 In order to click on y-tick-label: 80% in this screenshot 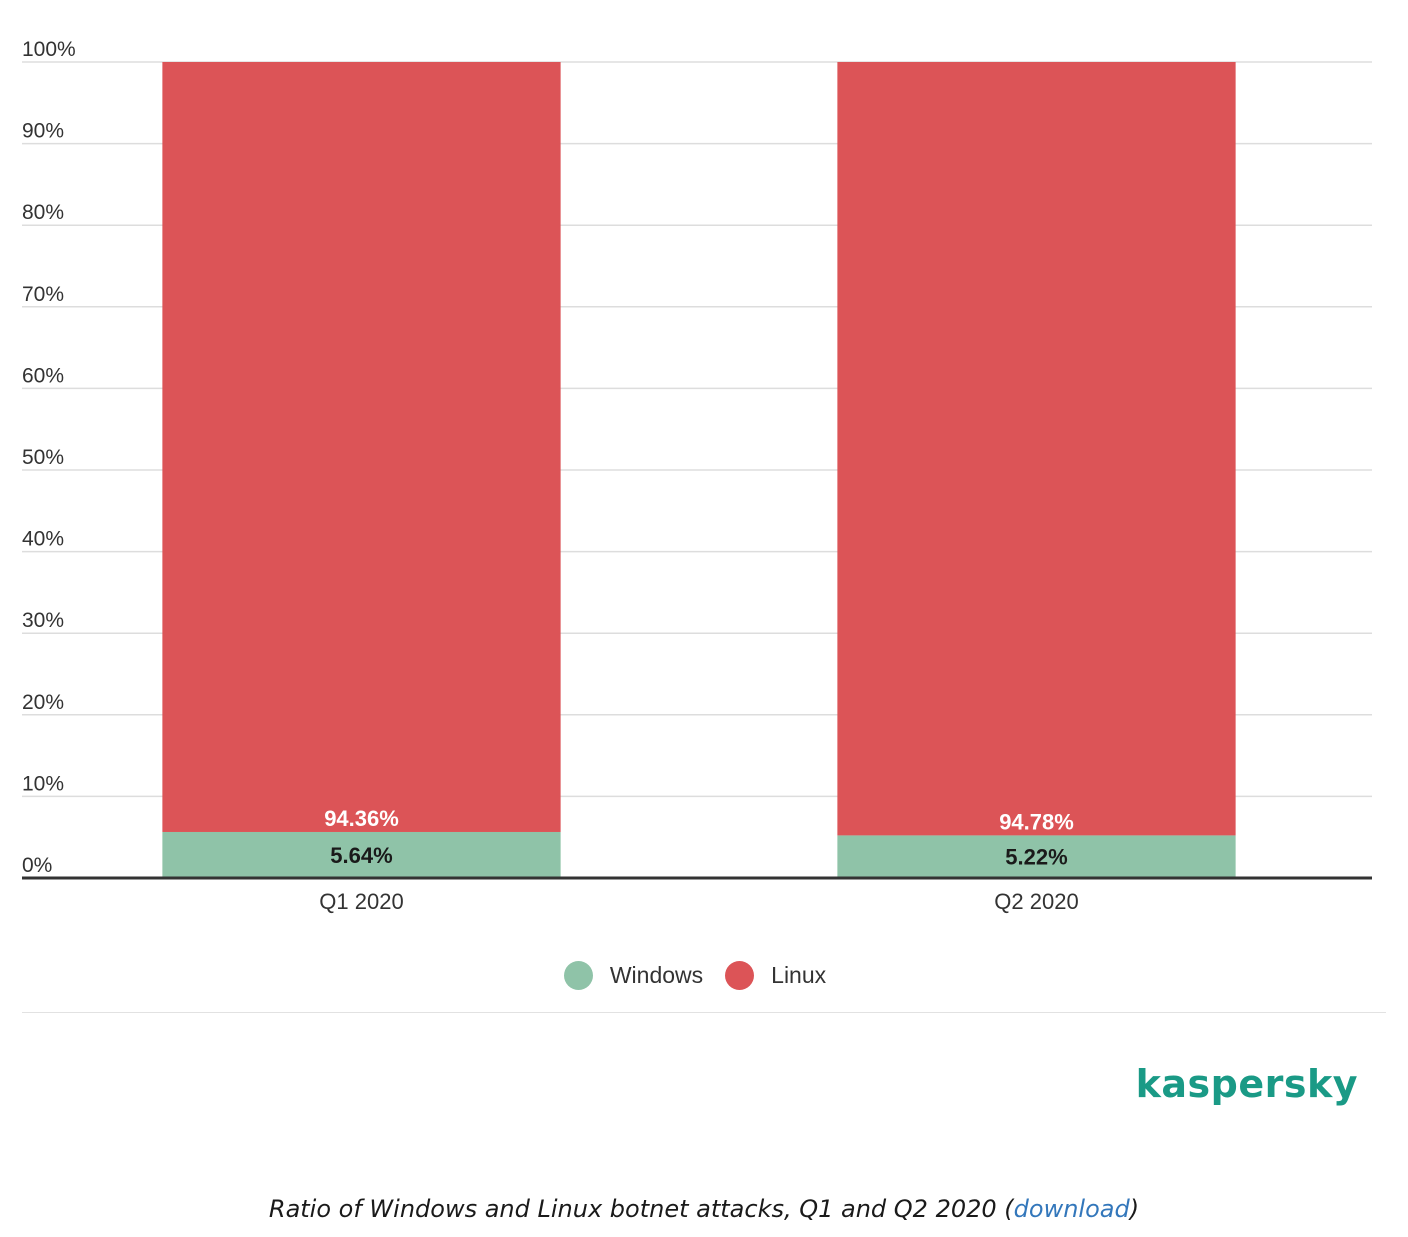, I will do `click(43, 212)`.